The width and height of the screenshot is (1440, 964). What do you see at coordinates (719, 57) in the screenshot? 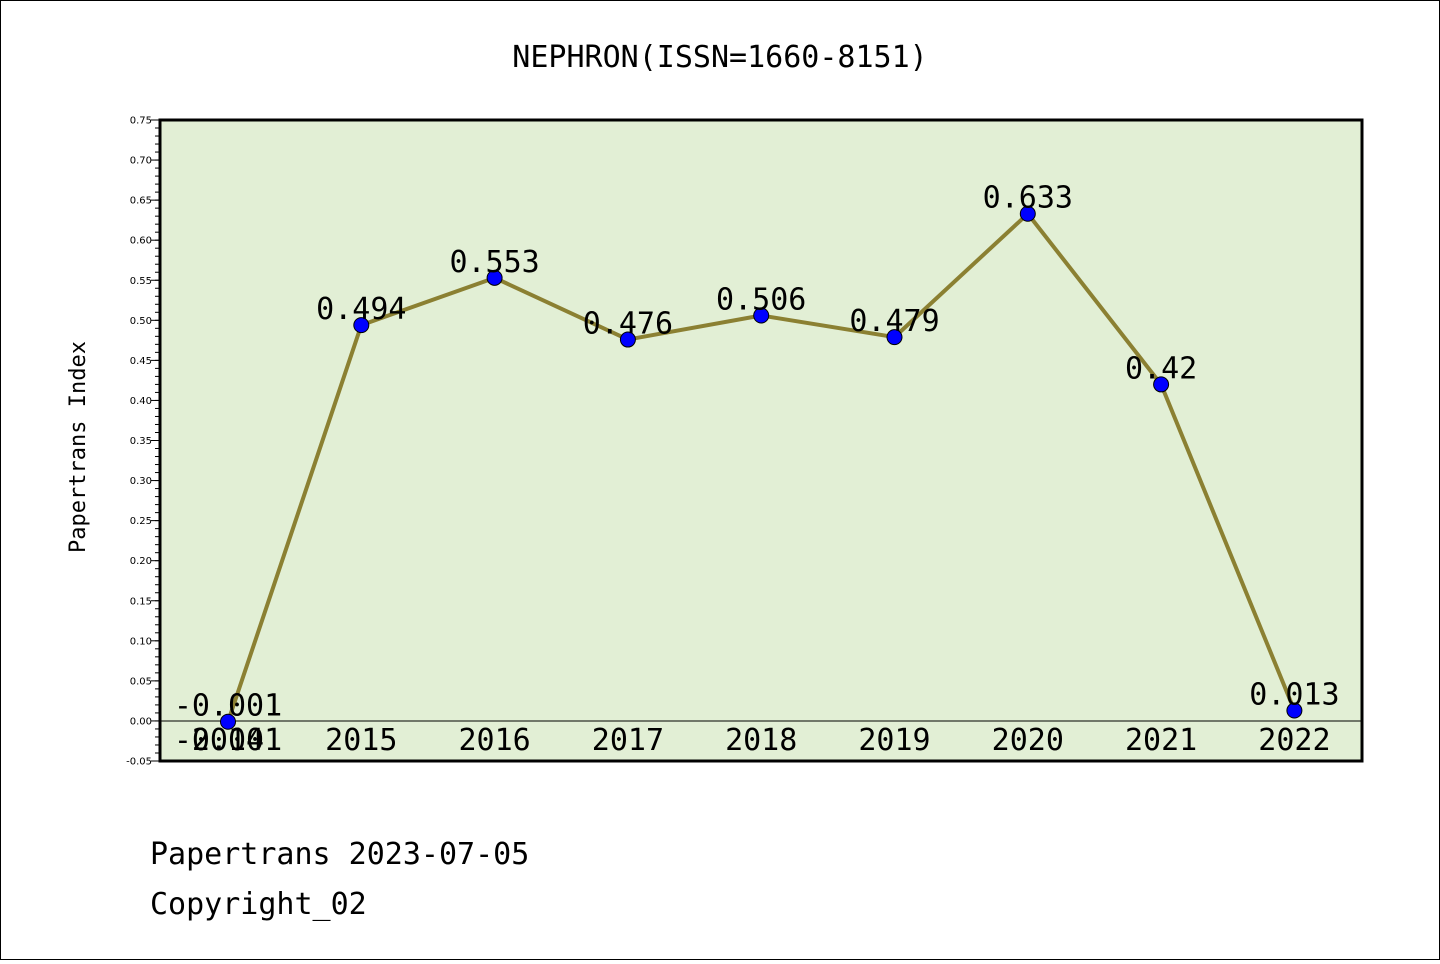
I see `chart-title: NEPHRON(ISSN=1660-8151)` at bounding box center [719, 57].